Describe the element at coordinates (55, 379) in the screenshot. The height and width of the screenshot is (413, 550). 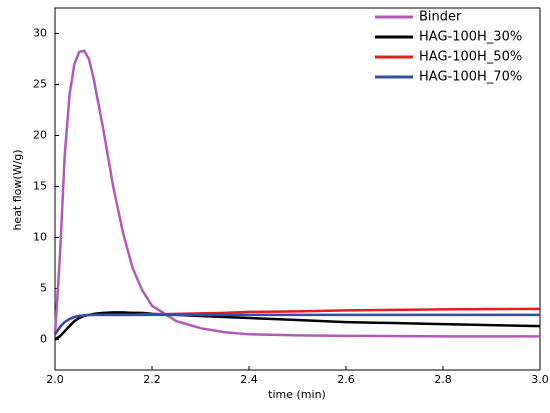
I see `x-tick-label: 2.0` at that location.